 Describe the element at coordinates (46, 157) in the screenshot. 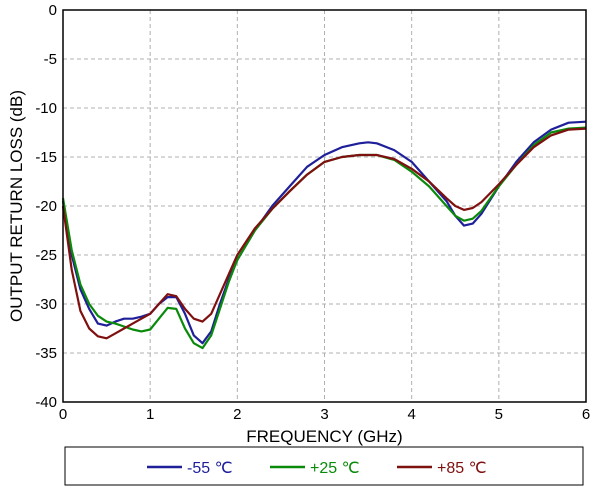

I see `y-tick-label: -15` at that location.